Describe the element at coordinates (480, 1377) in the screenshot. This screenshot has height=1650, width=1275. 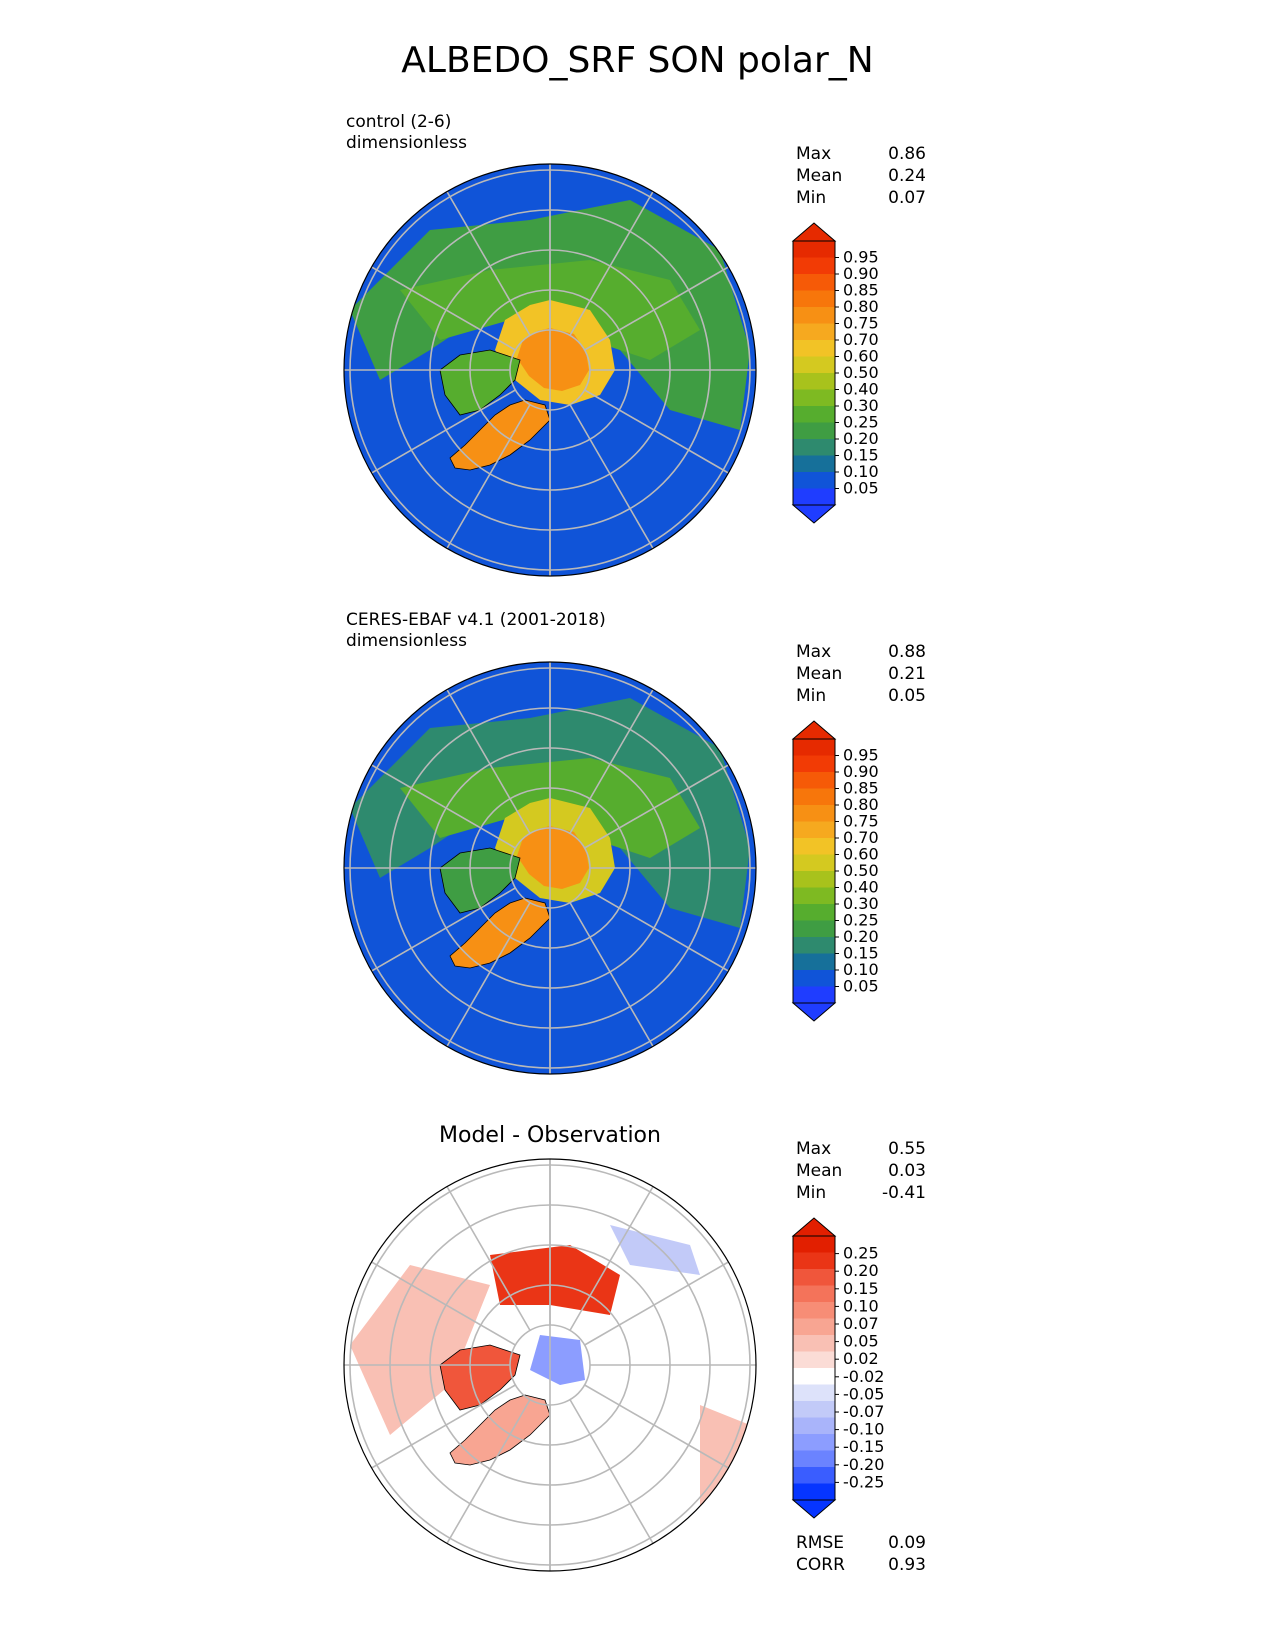
I see `archipelago-bias` at that location.